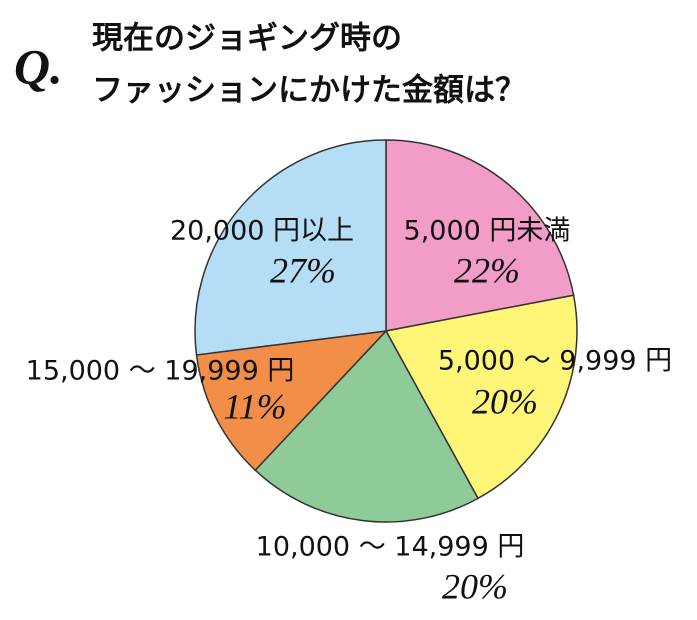  What do you see at coordinates (487, 270) in the screenshot?
I see `value-label: 22%` at bounding box center [487, 270].